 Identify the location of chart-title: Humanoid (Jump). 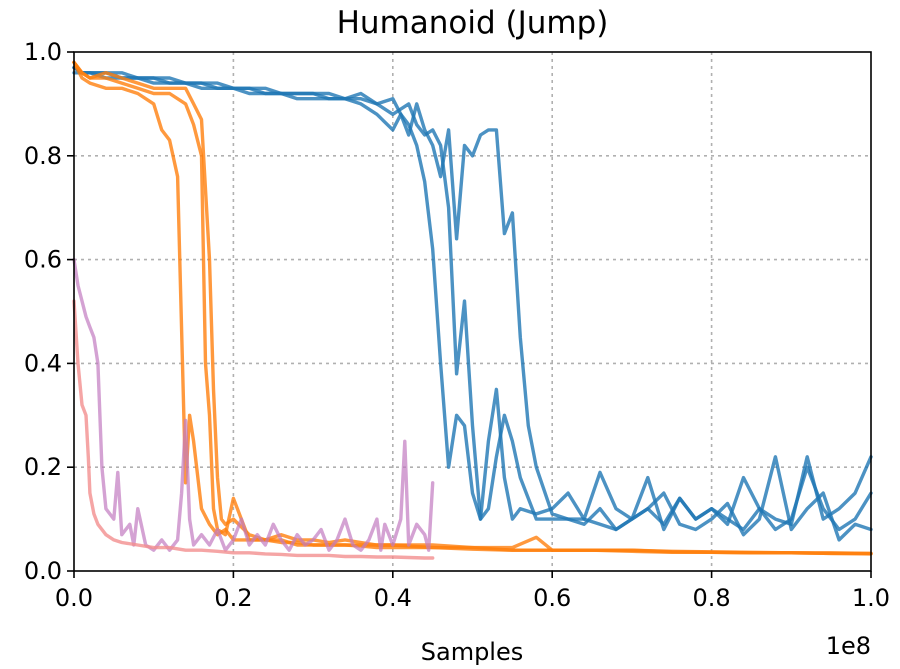
(473, 23).